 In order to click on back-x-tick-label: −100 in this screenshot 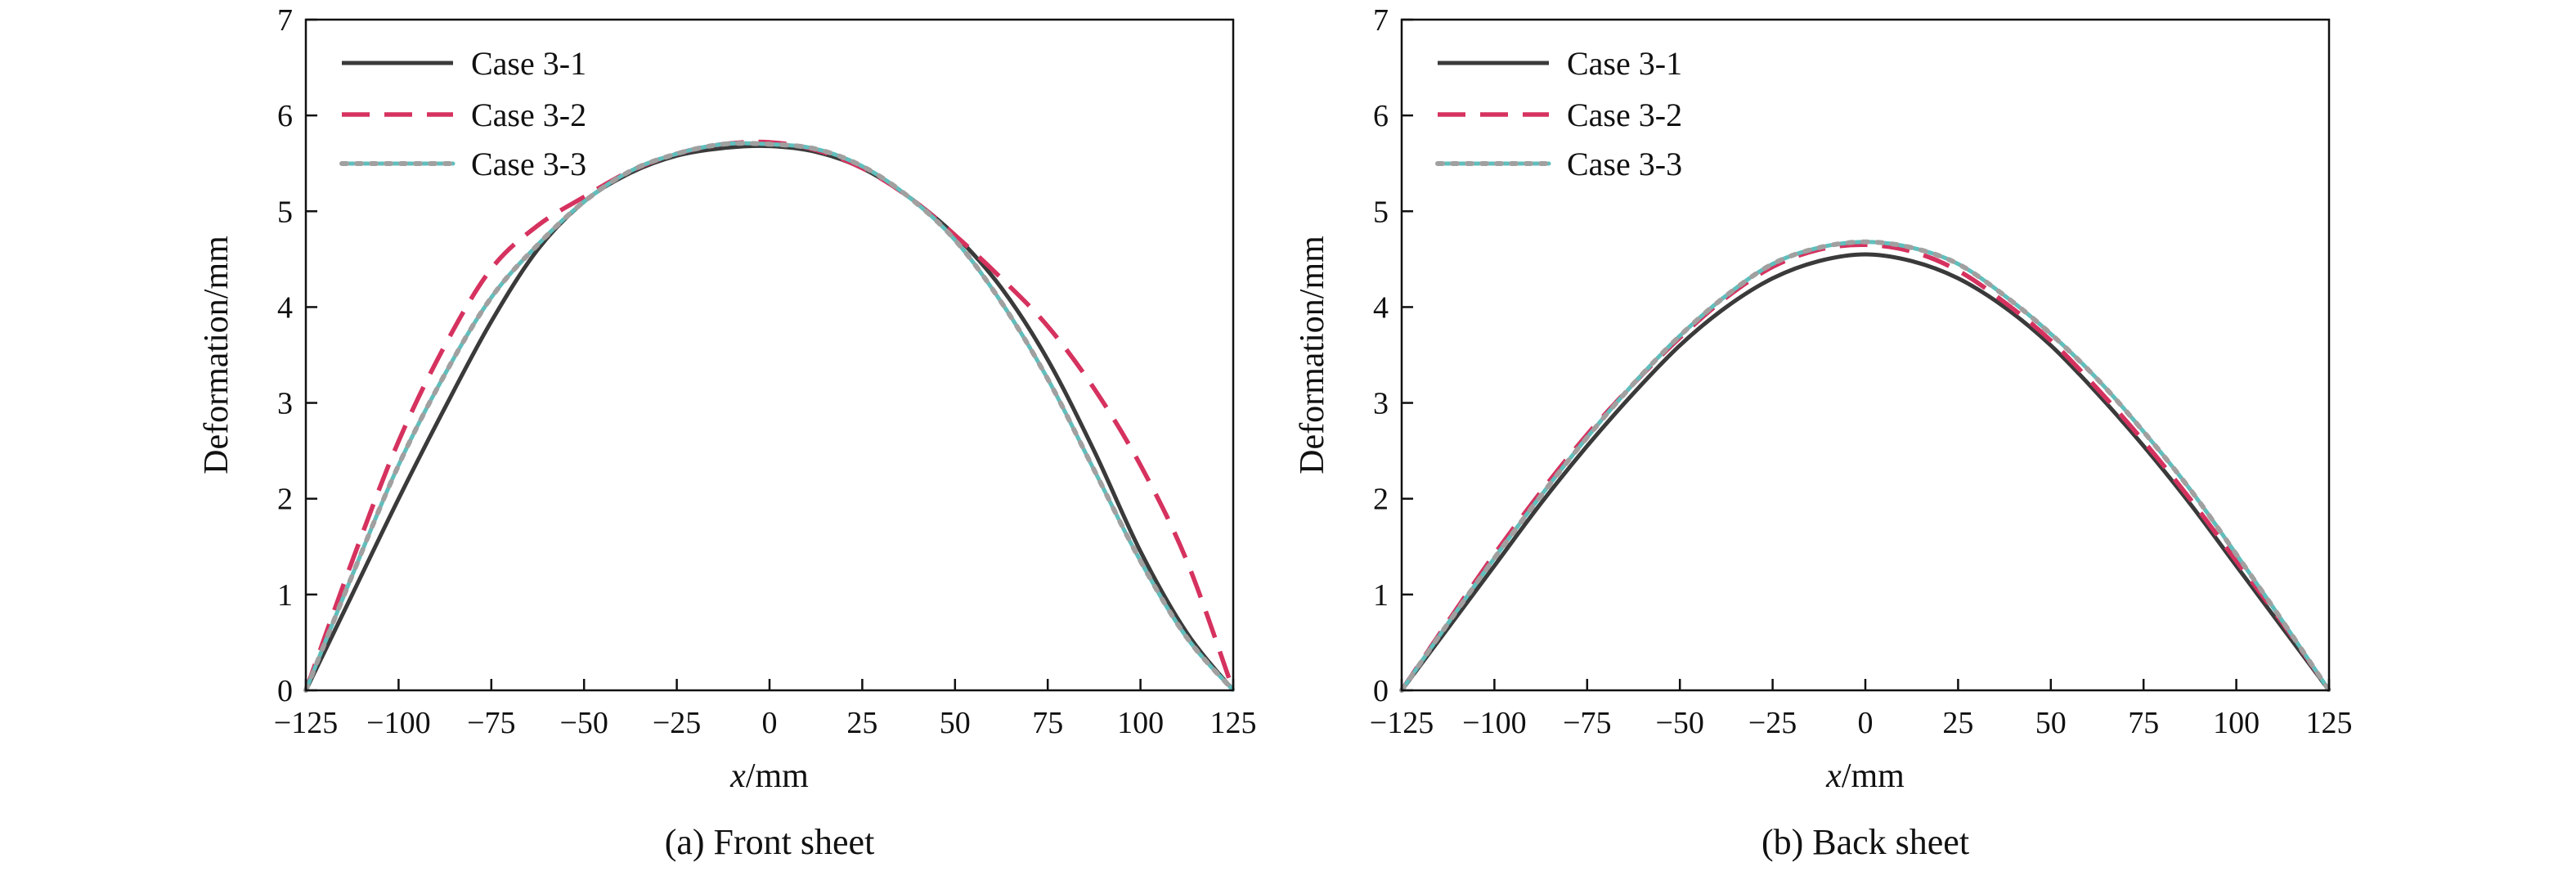, I will do `click(1494, 723)`.